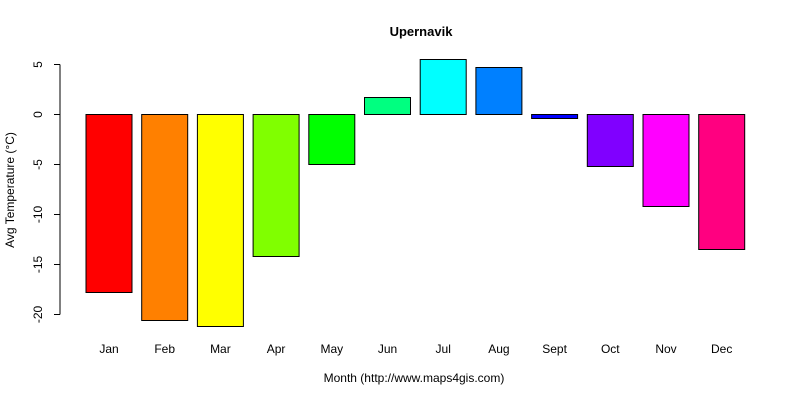  I want to click on y-tick-label: 0, so click(38, 114).